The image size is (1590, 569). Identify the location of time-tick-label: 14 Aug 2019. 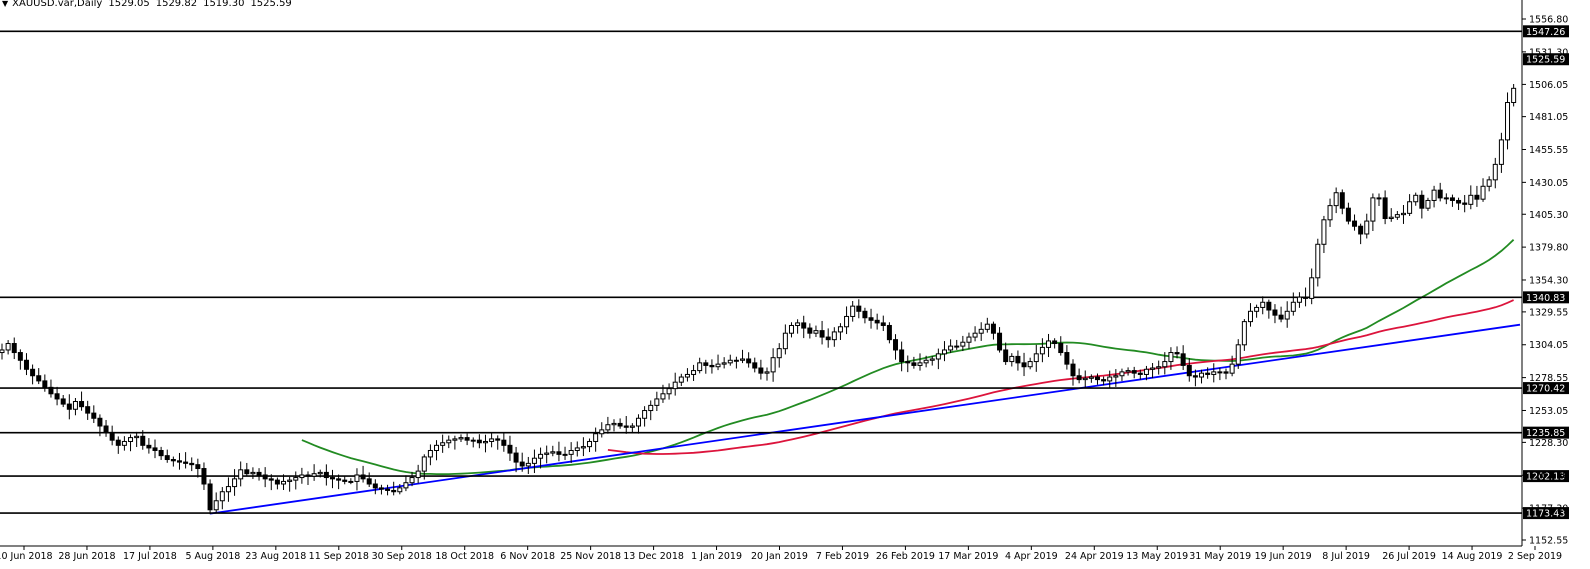
(1472, 556).